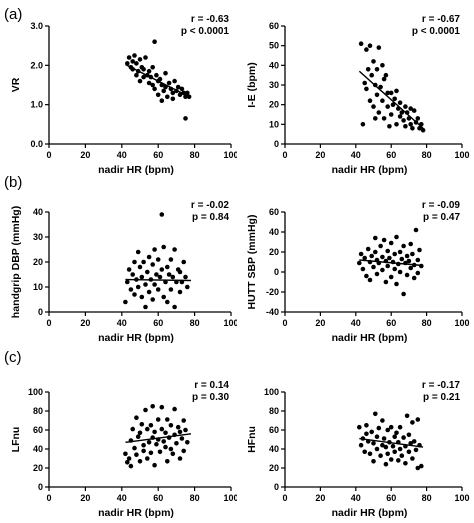  What do you see at coordinates (210, 397) in the screenshot?
I see `stat-p-value: p = 0.30` at bounding box center [210, 397].